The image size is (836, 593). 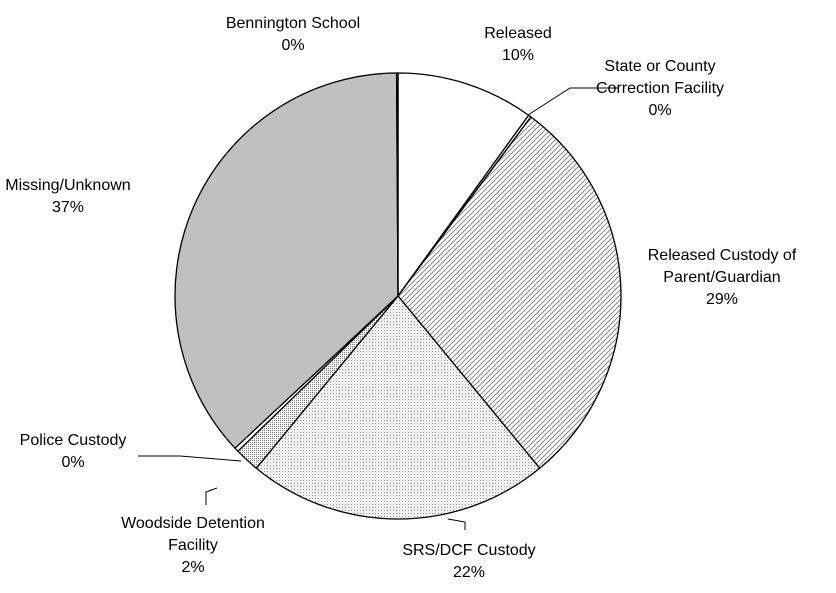 What do you see at coordinates (73, 451) in the screenshot?
I see `label-police-custody: Police Custody 0%` at bounding box center [73, 451].